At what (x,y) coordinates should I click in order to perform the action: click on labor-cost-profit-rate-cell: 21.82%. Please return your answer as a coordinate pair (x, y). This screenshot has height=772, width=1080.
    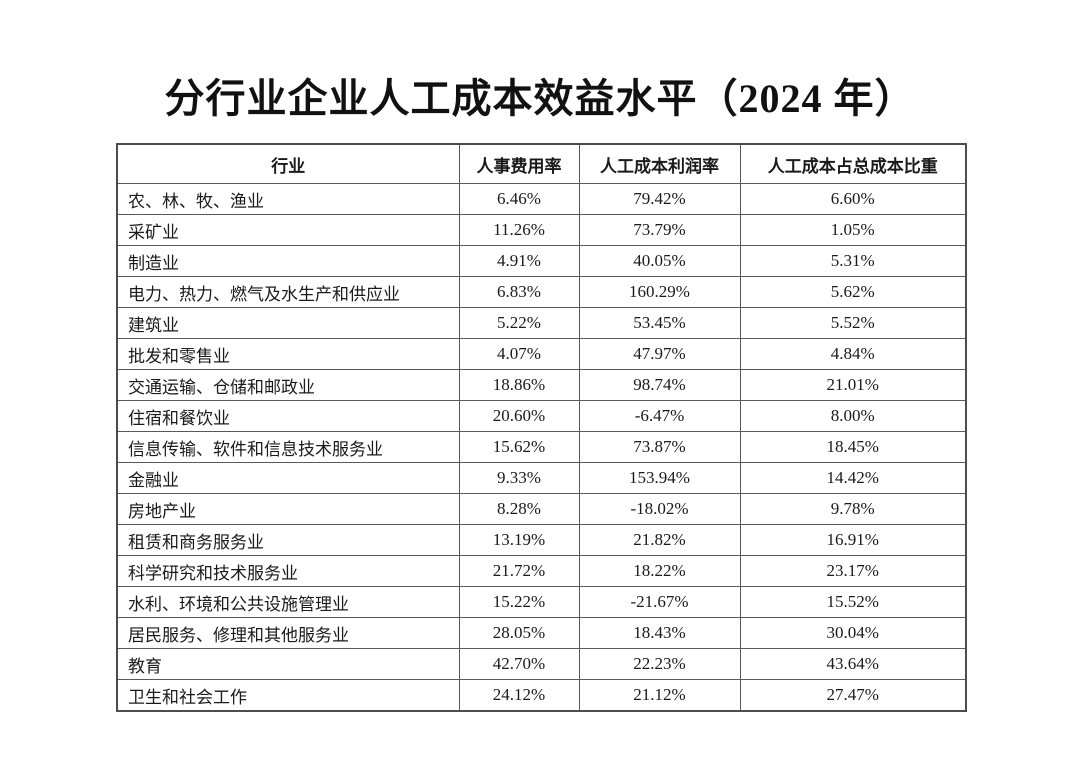
    Looking at the image, I should click on (659, 540).